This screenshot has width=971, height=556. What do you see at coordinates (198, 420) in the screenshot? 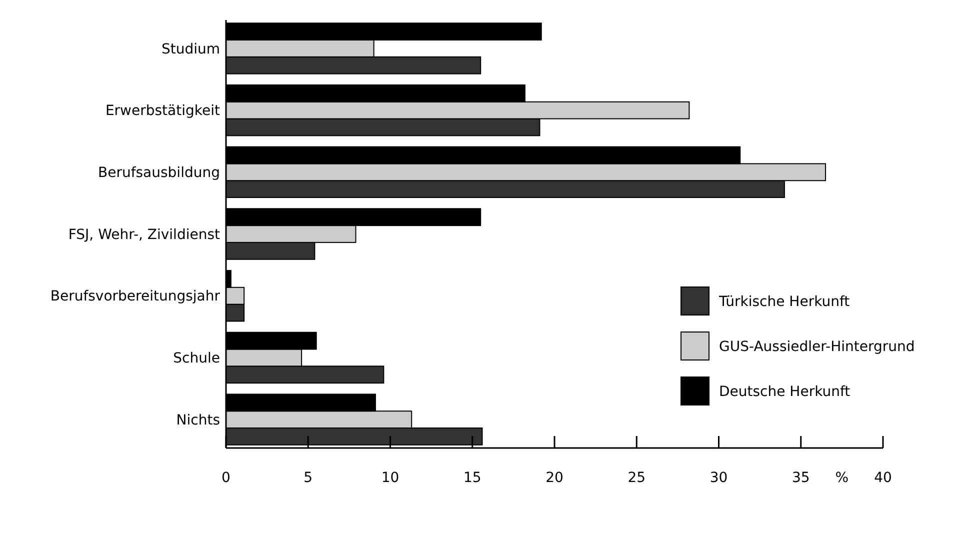
I see `y-tick-label: Nichts` at bounding box center [198, 420].